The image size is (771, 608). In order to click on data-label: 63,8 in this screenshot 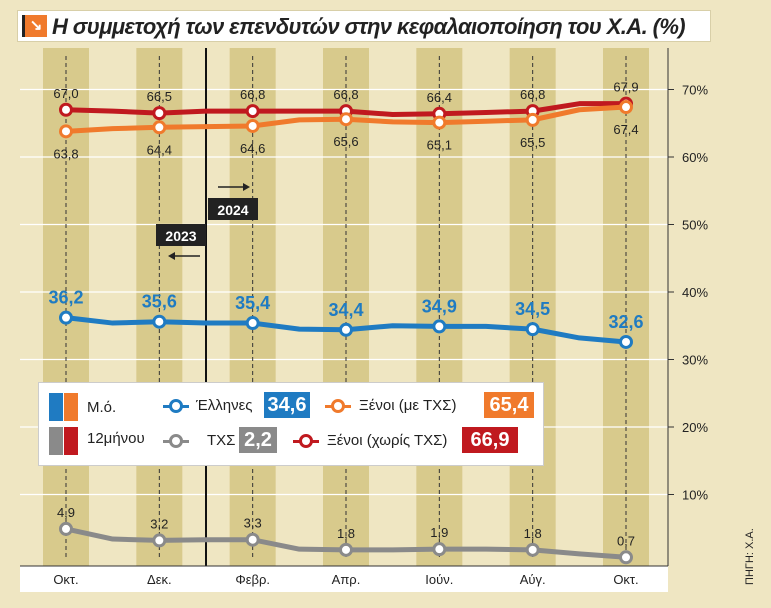, I will do `click(65, 153)`.